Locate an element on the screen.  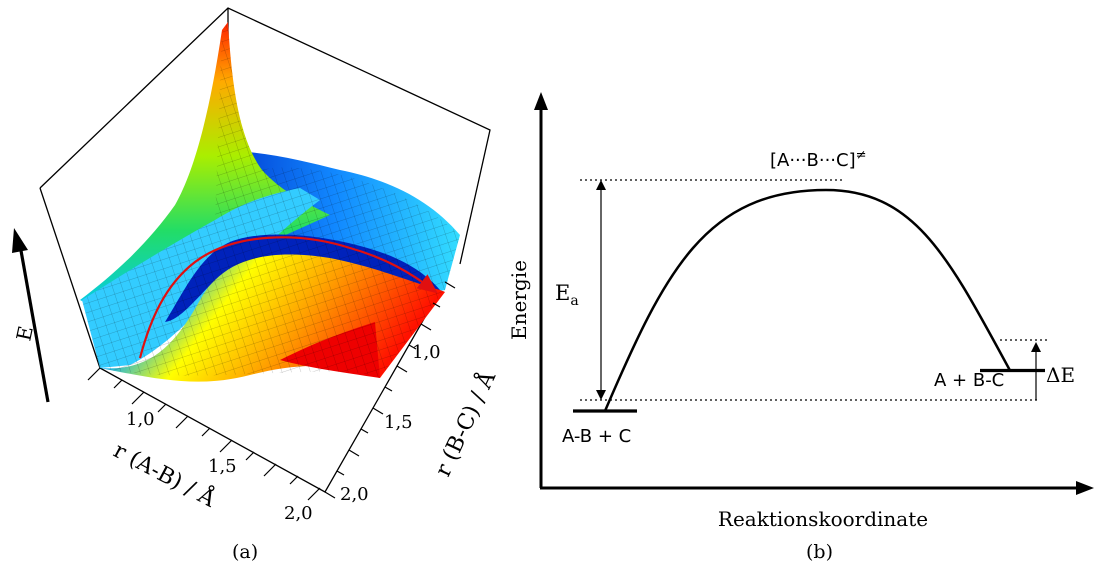
reactant-label: A-B + C is located at coordinates (596, 436).